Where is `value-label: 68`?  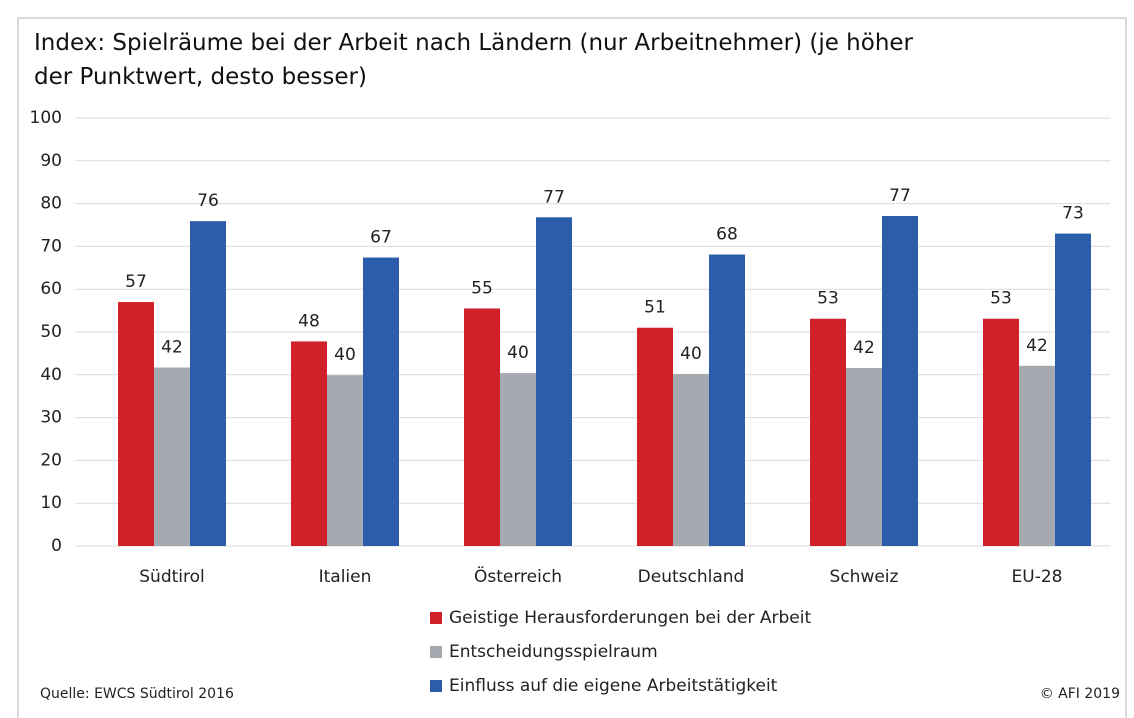 value-label: 68 is located at coordinates (727, 235).